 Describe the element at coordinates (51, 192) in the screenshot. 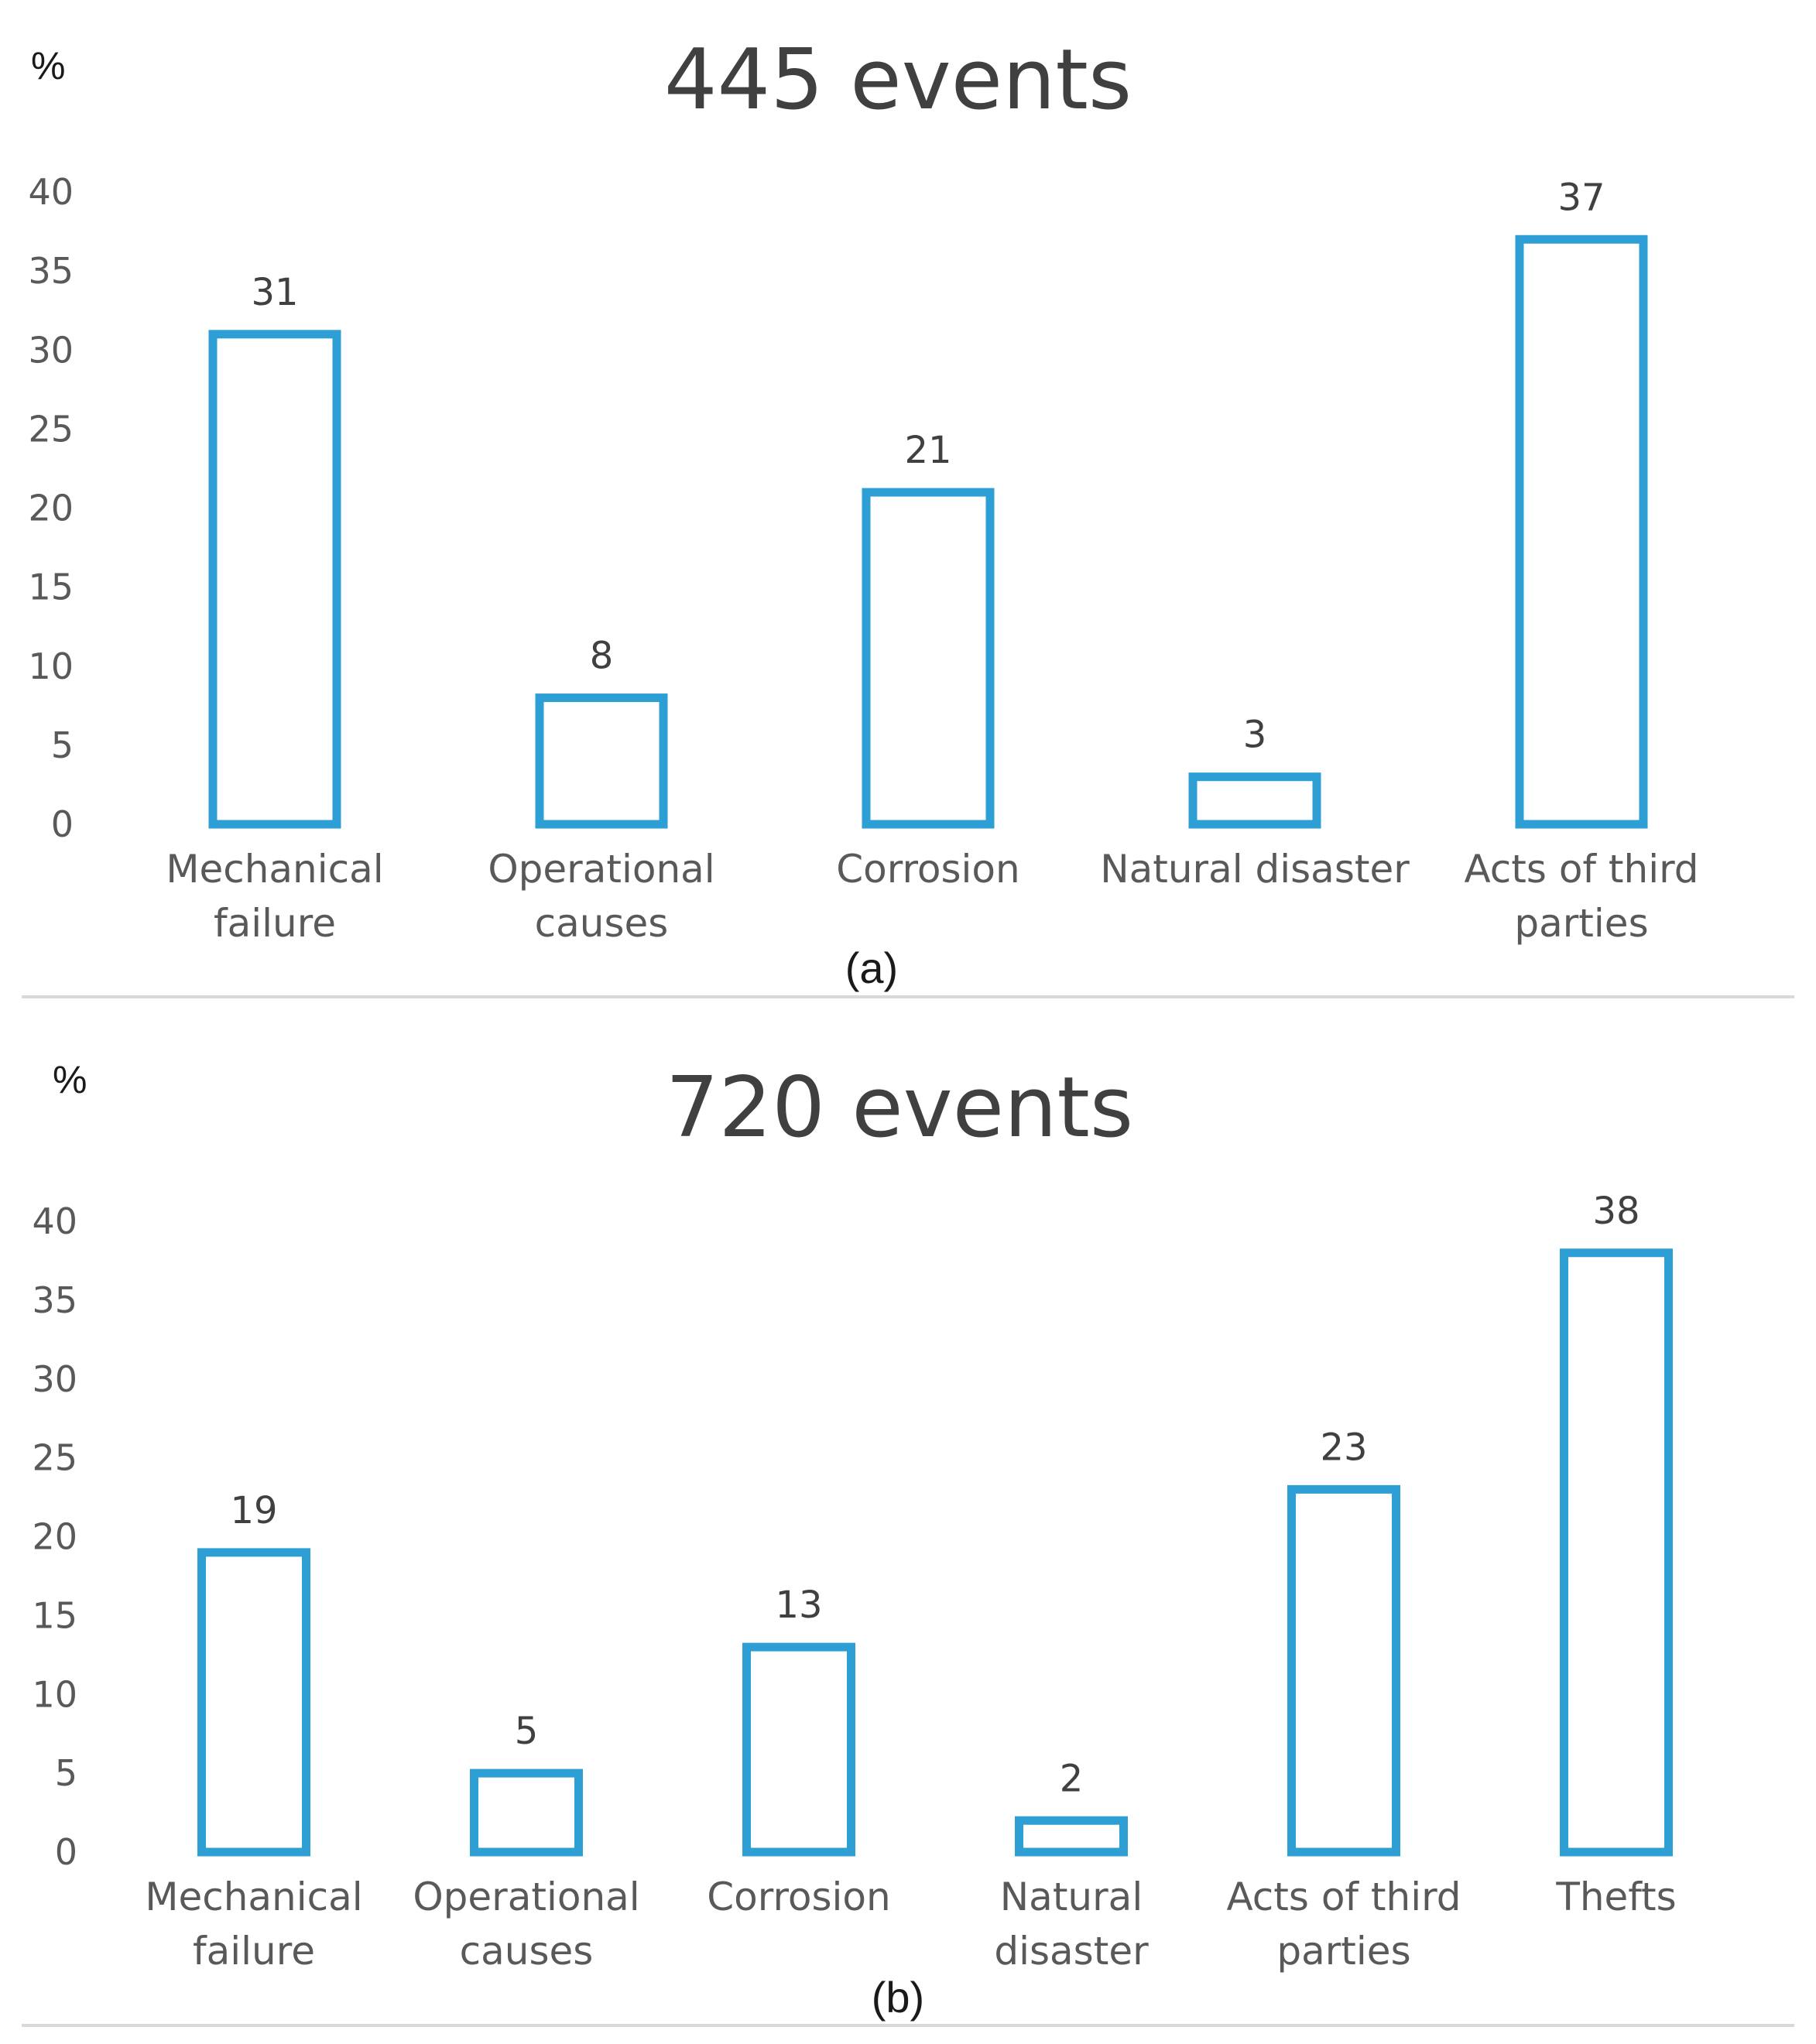

I see `chart-a-y-tick: 40` at that location.